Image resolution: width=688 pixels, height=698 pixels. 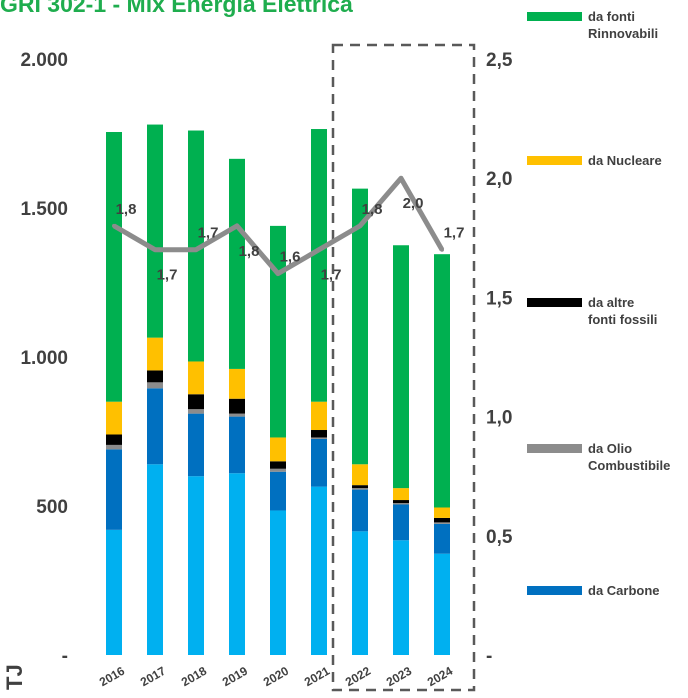 I want to click on legend-label: da Carbone, so click(x=624, y=590).